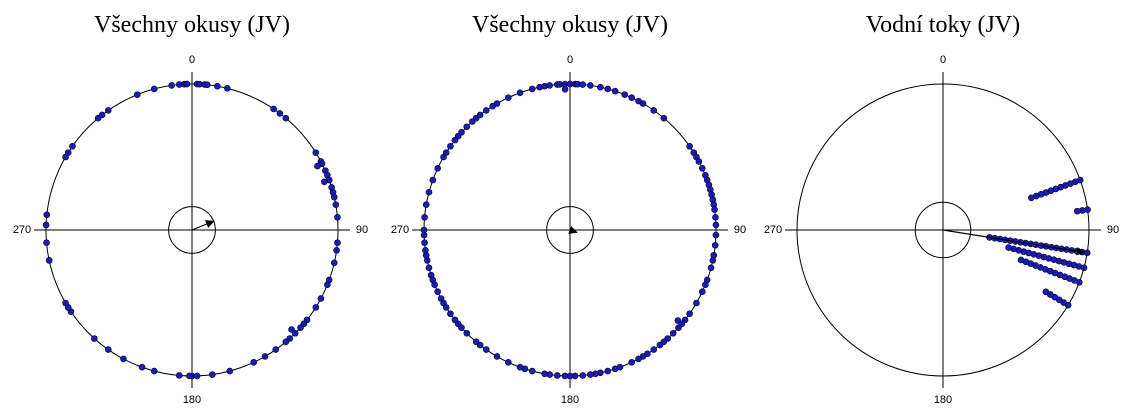 Image resolution: width=1122 pixels, height=408 pixels. Describe the element at coordinates (943, 60) in the screenshot. I see `tick-label: 0` at that location.